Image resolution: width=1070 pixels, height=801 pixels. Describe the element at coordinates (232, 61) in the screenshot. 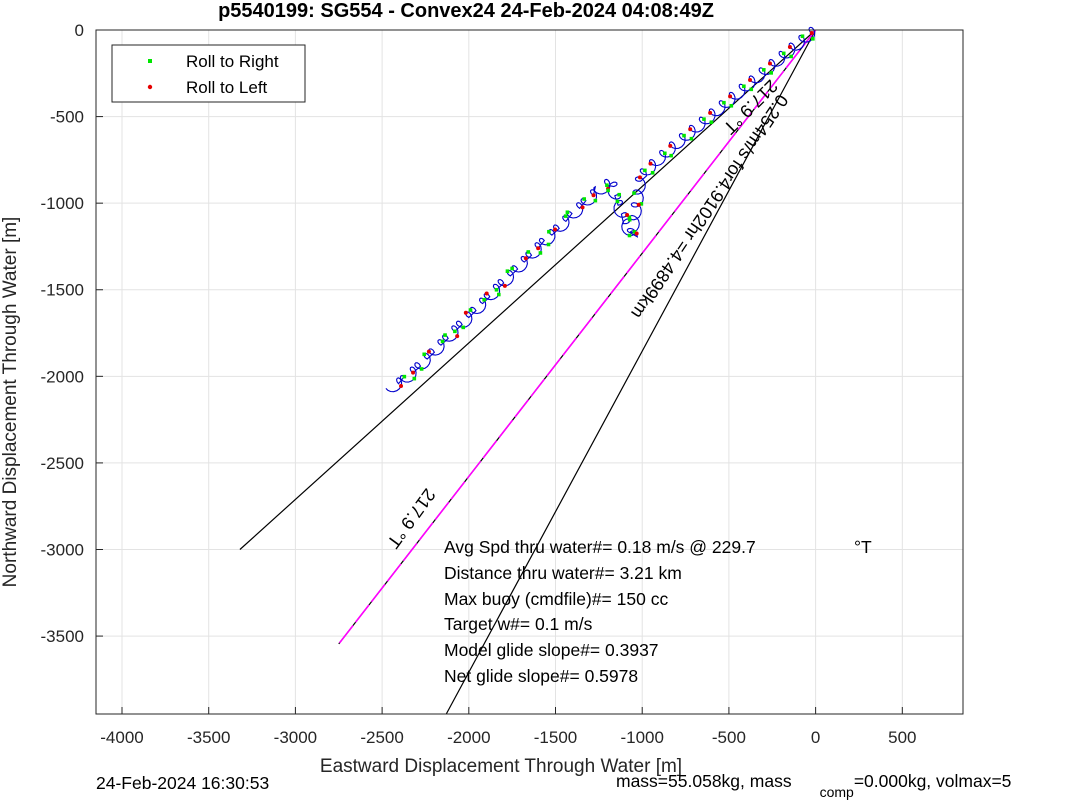

I see `legend-label-roll-right: Roll to Right` at that location.